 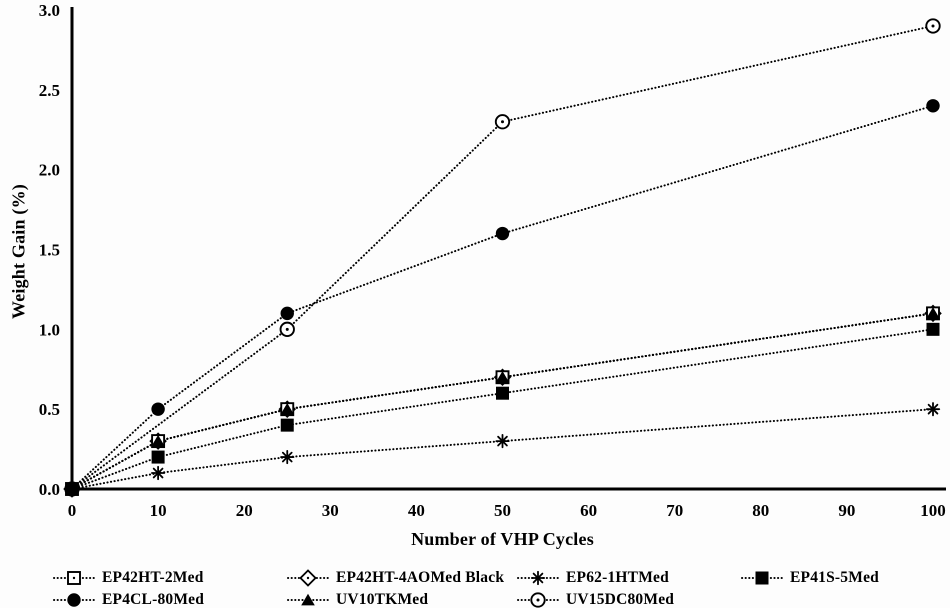 I want to click on dotted-circle-icon, so click(x=538, y=600).